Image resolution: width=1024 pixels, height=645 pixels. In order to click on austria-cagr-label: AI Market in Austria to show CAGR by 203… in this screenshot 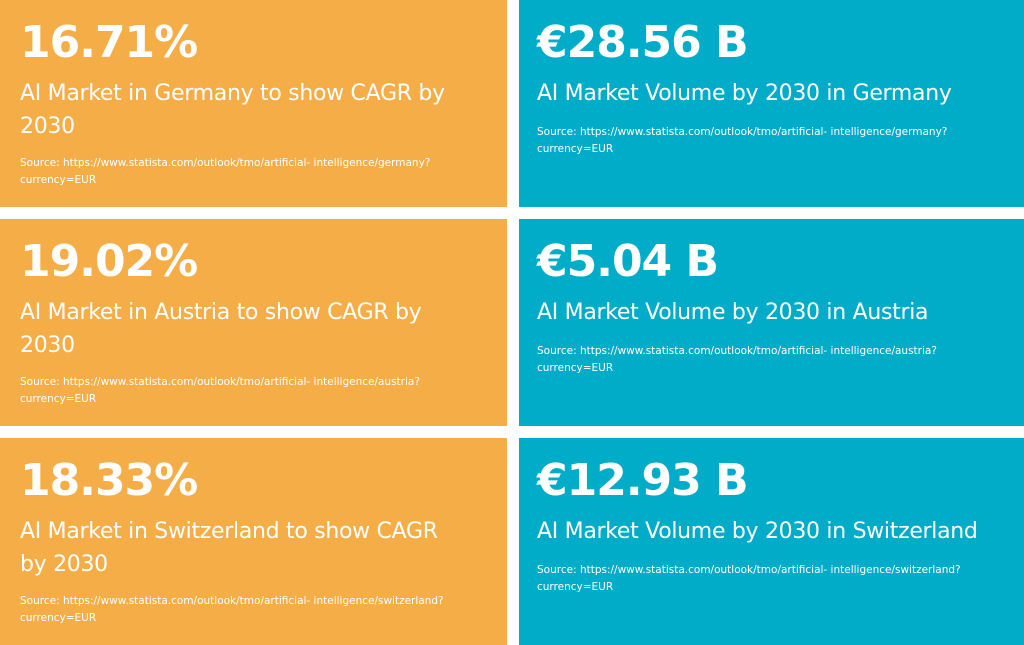, I will do `click(221, 329)`.